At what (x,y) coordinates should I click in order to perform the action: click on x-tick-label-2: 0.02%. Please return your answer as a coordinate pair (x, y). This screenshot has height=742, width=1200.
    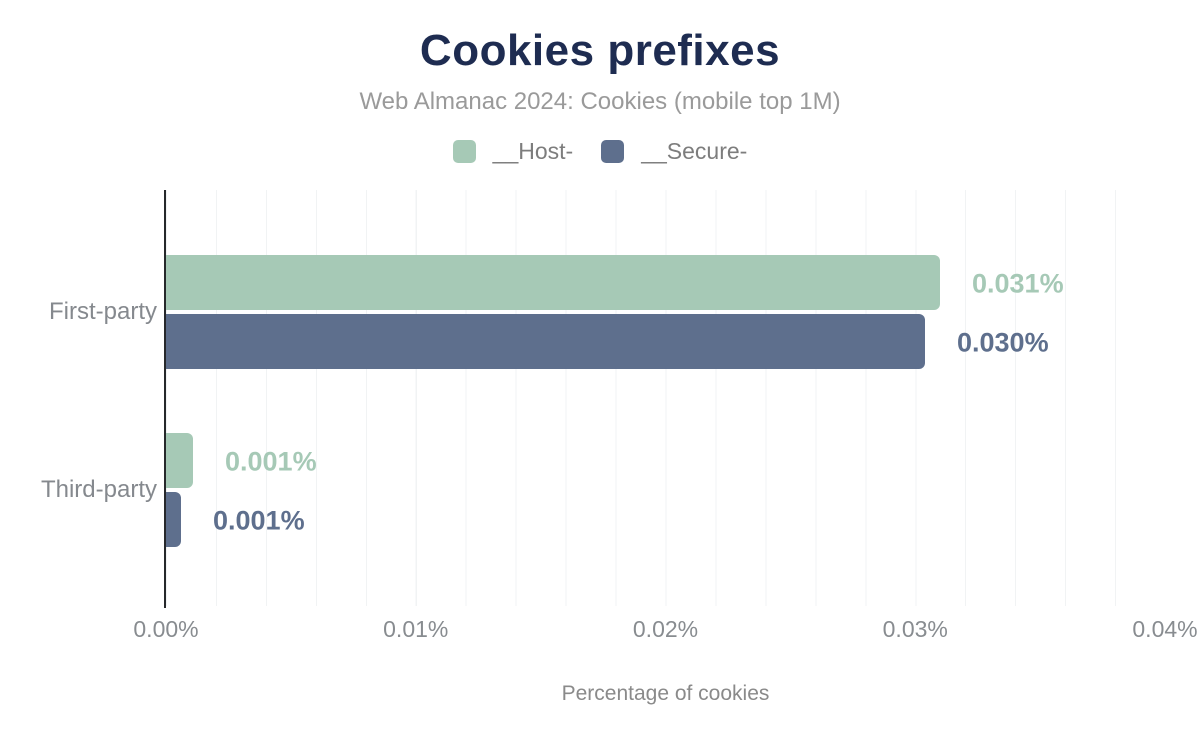
    Looking at the image, I should click on (665, 629).